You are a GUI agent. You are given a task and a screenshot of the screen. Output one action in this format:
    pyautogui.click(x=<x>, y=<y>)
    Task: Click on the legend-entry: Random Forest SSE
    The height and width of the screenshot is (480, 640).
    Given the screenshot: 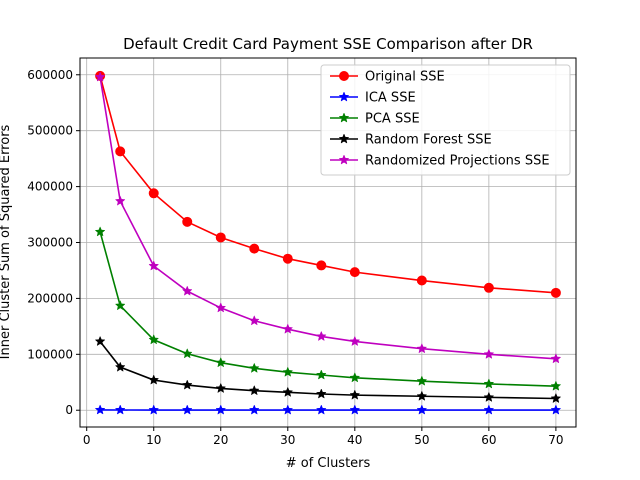 What is the action you would take?
    pyautogui.click(x=411, y=140)
    